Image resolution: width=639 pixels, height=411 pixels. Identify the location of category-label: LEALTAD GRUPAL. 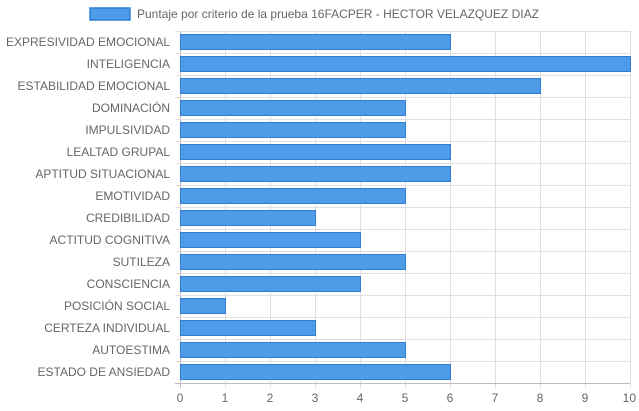
(119, 152).